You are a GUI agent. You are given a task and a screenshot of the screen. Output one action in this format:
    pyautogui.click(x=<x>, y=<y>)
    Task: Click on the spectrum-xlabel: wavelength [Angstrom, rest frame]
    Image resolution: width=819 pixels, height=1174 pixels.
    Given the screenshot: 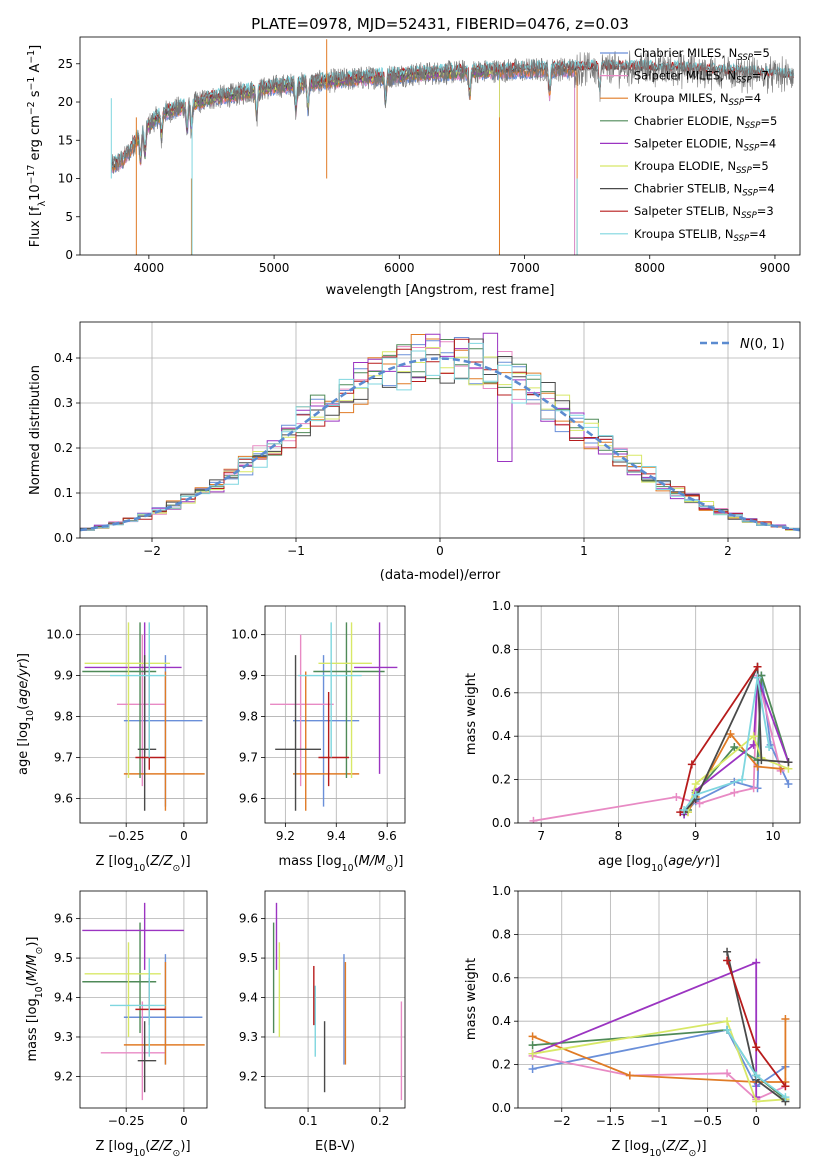 What is the action you would take?
    pyautogui.click(x=440, y=290)
    